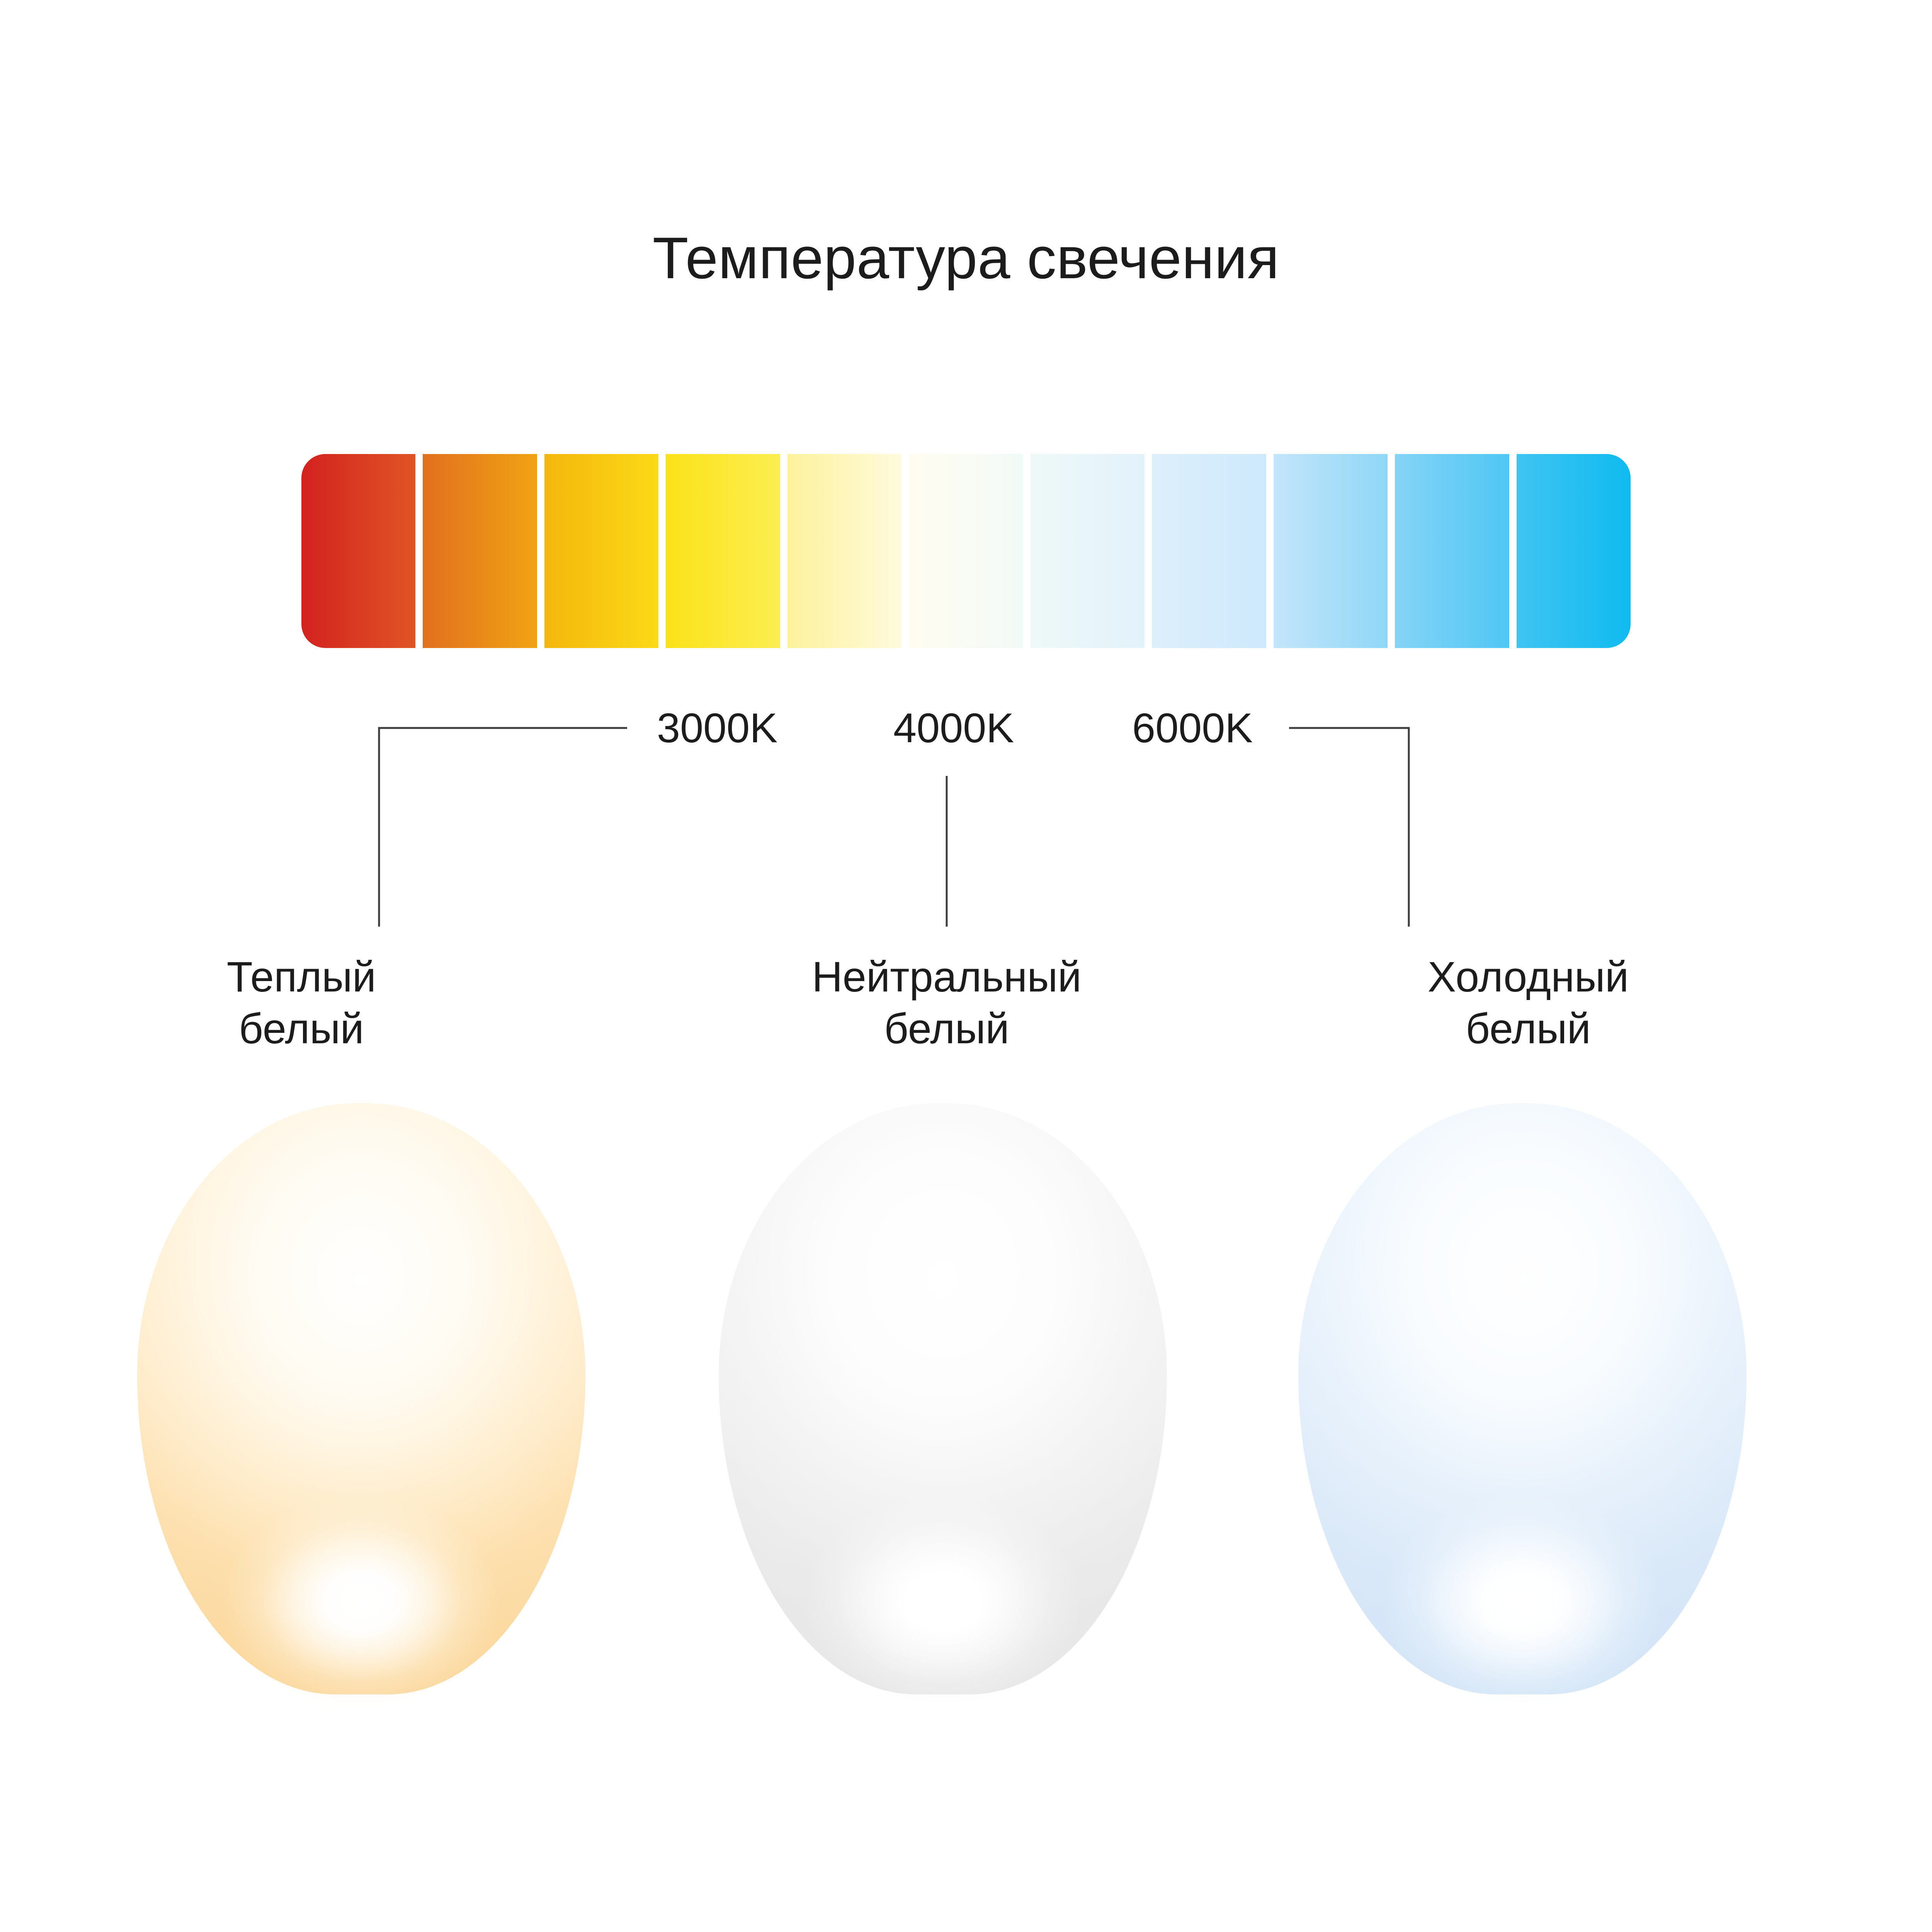 This screenshot has width=1932, height=1932. Describe the element at coordinates (301, 1029) in the screenshot. I see `category-label-warm-white-line2: белый` at that location.